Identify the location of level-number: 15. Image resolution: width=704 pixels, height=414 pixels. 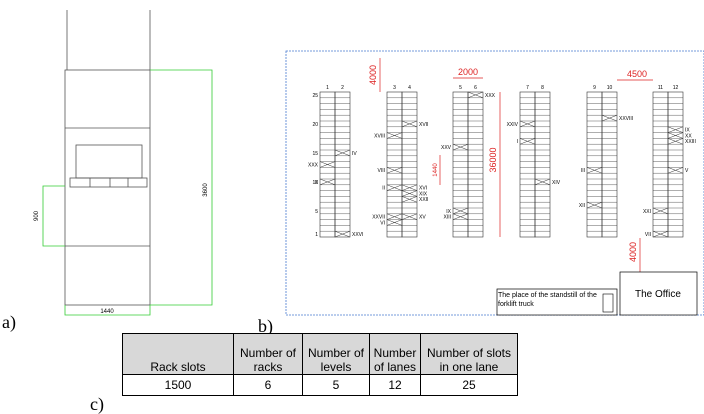
(315, 154).